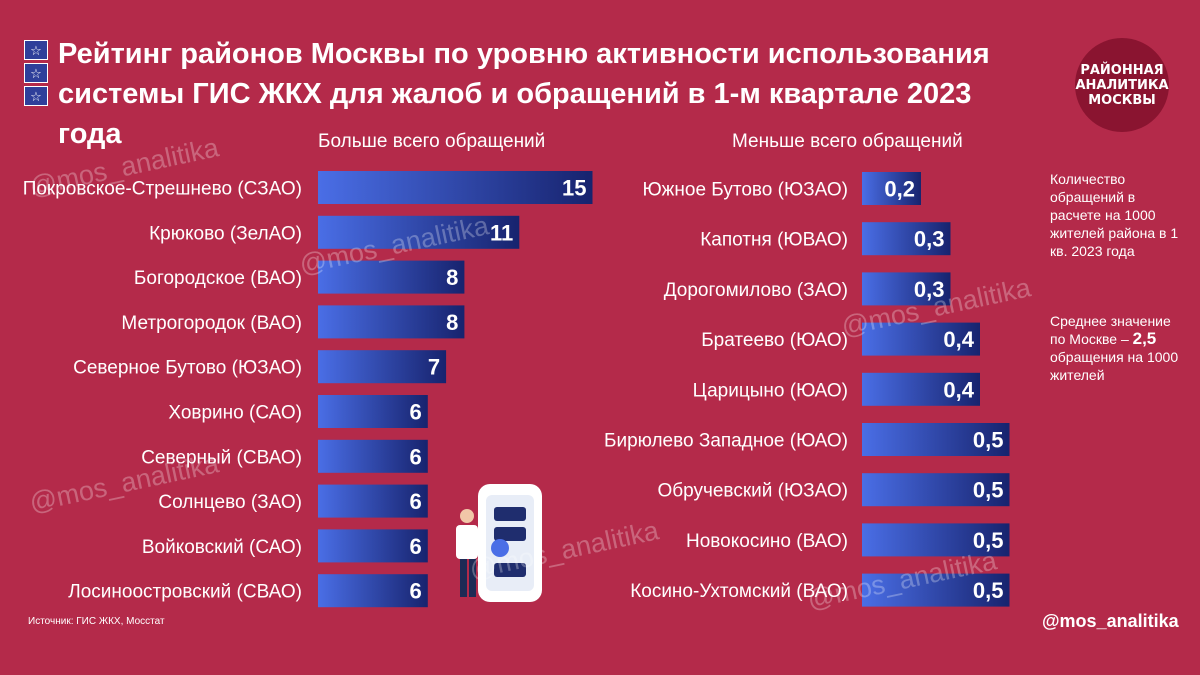  I want to click on value-label: 7, so click(434, 367).